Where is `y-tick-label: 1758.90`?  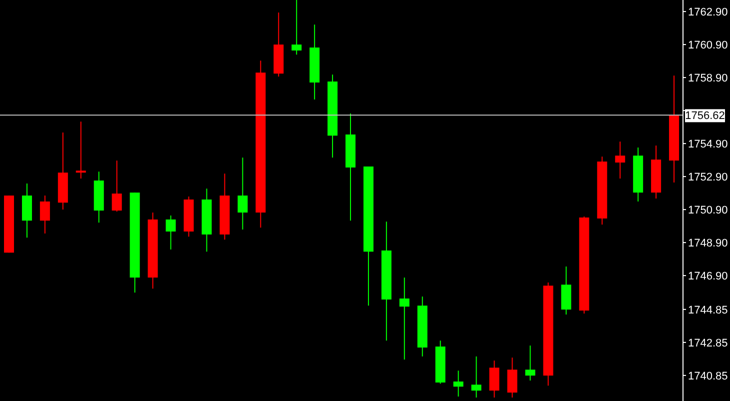 y-tick-label: 1758.90 is located at coordinates (708, 78).